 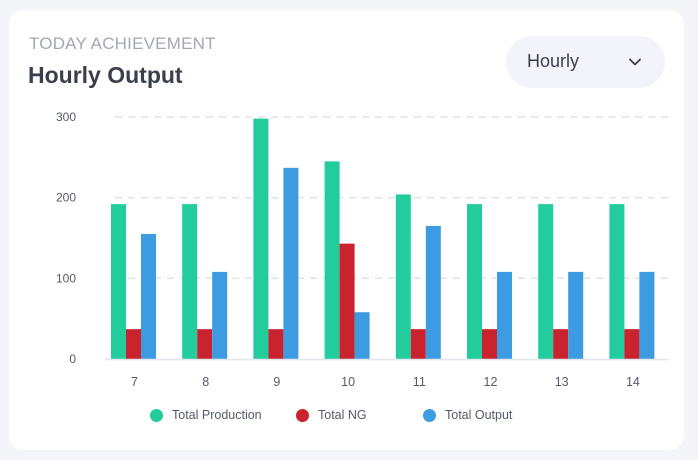 I want to click on x-tick-label: 7, so click(x=134, y=382).